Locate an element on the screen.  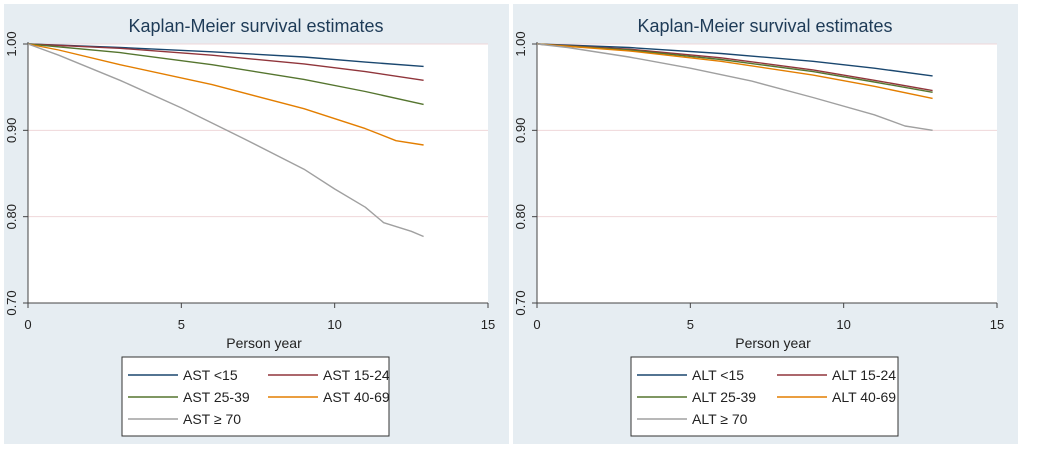
legend-label: ALT 25-39 is located at coordinates (724, 397).